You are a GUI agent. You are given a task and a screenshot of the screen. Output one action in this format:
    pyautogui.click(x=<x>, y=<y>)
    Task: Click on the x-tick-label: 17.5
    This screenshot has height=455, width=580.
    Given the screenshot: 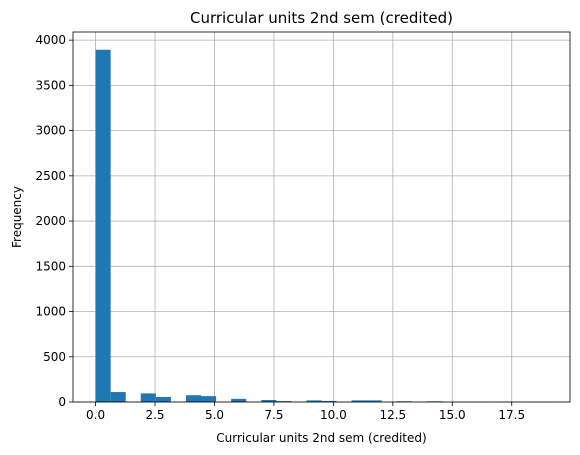 What is the action you would take?
    pyautogui.click(x=511, y=415)
    